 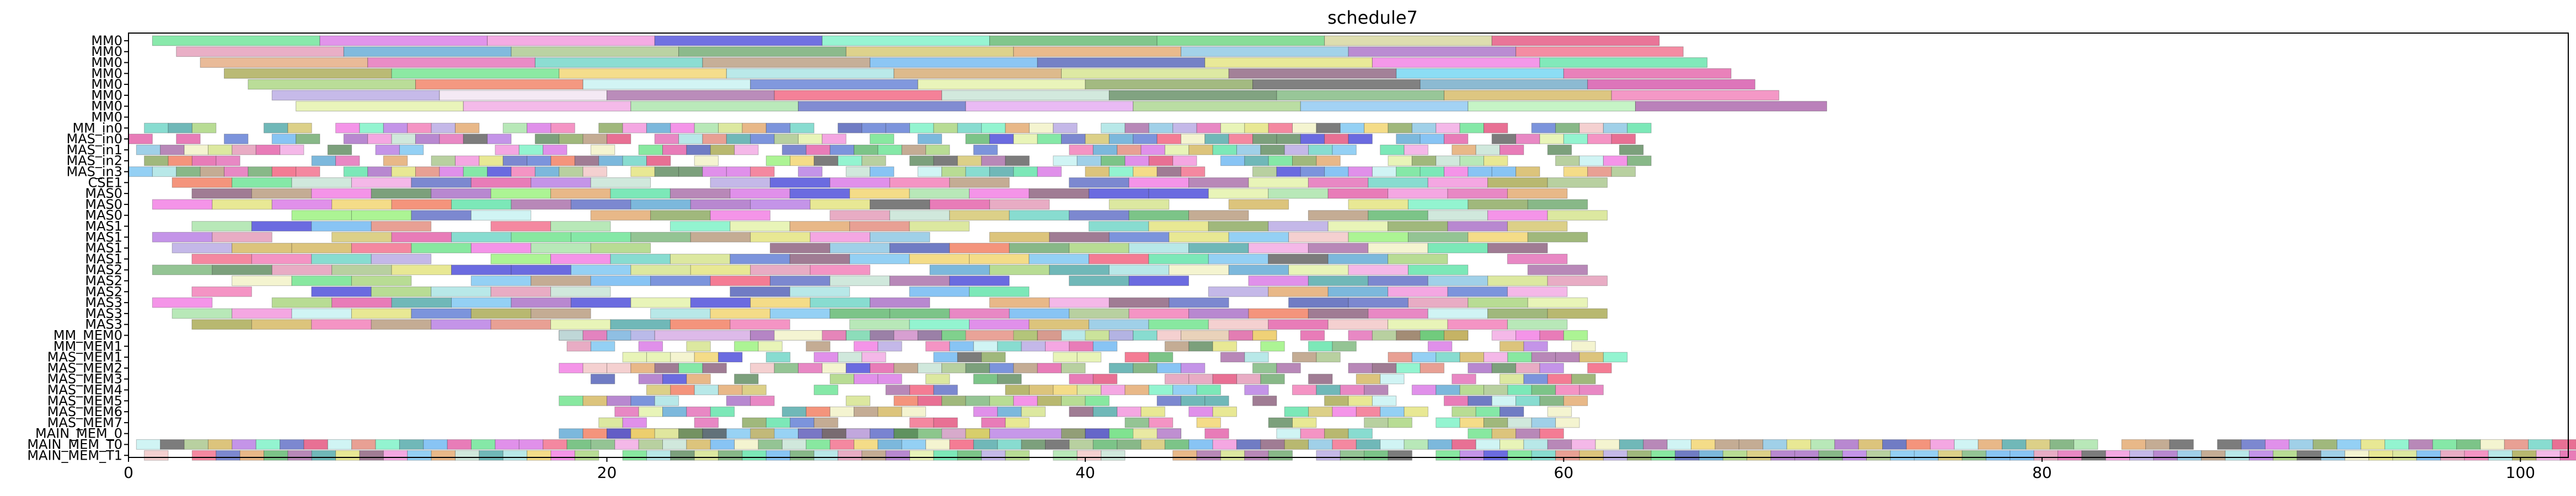 I want to click on y-tick-label: MAIN_MEM_0, so click(x=78, y=433).